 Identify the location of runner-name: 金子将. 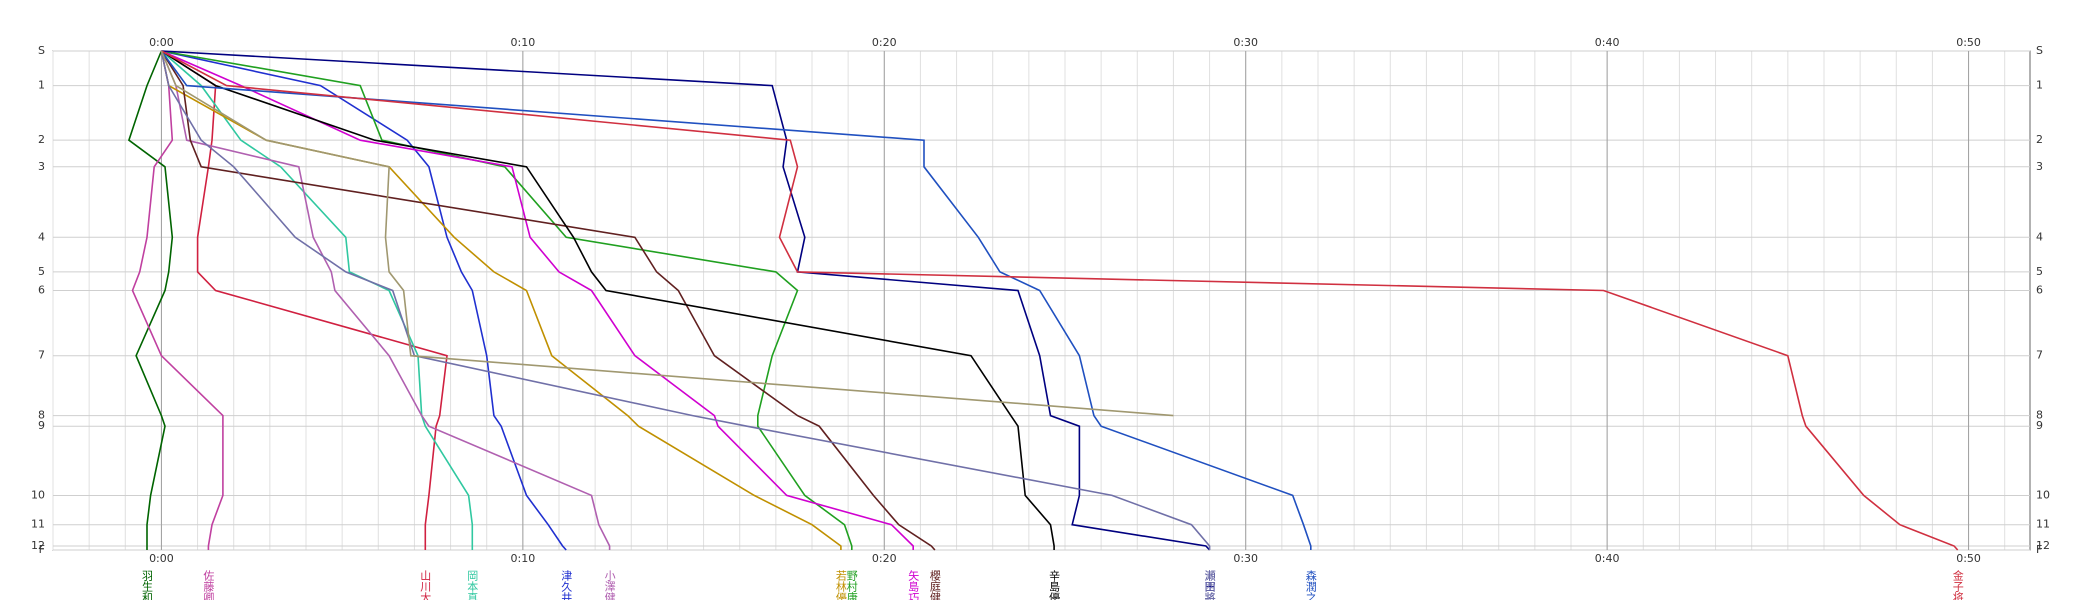
(1957, 584).